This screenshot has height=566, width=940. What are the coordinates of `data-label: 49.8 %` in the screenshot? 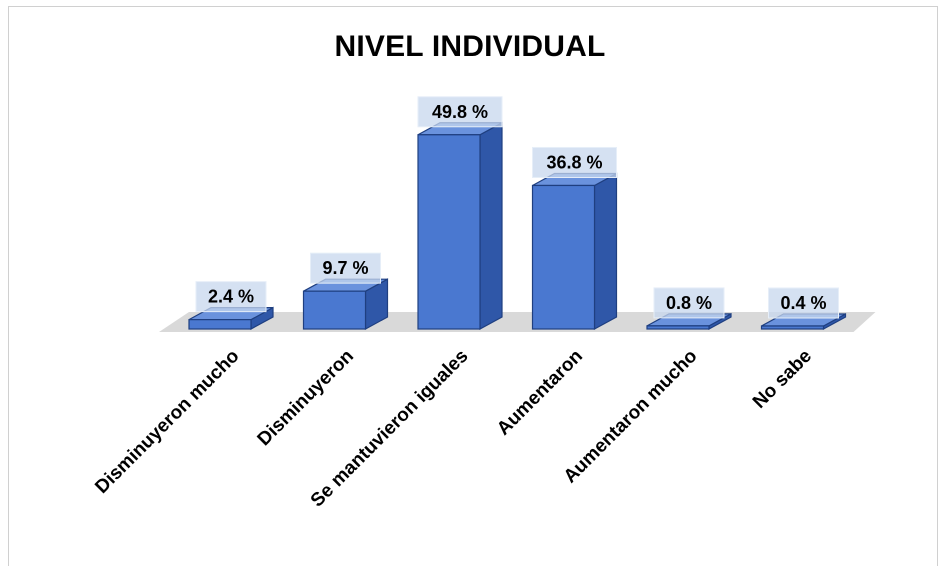 It's located at (460, 112).